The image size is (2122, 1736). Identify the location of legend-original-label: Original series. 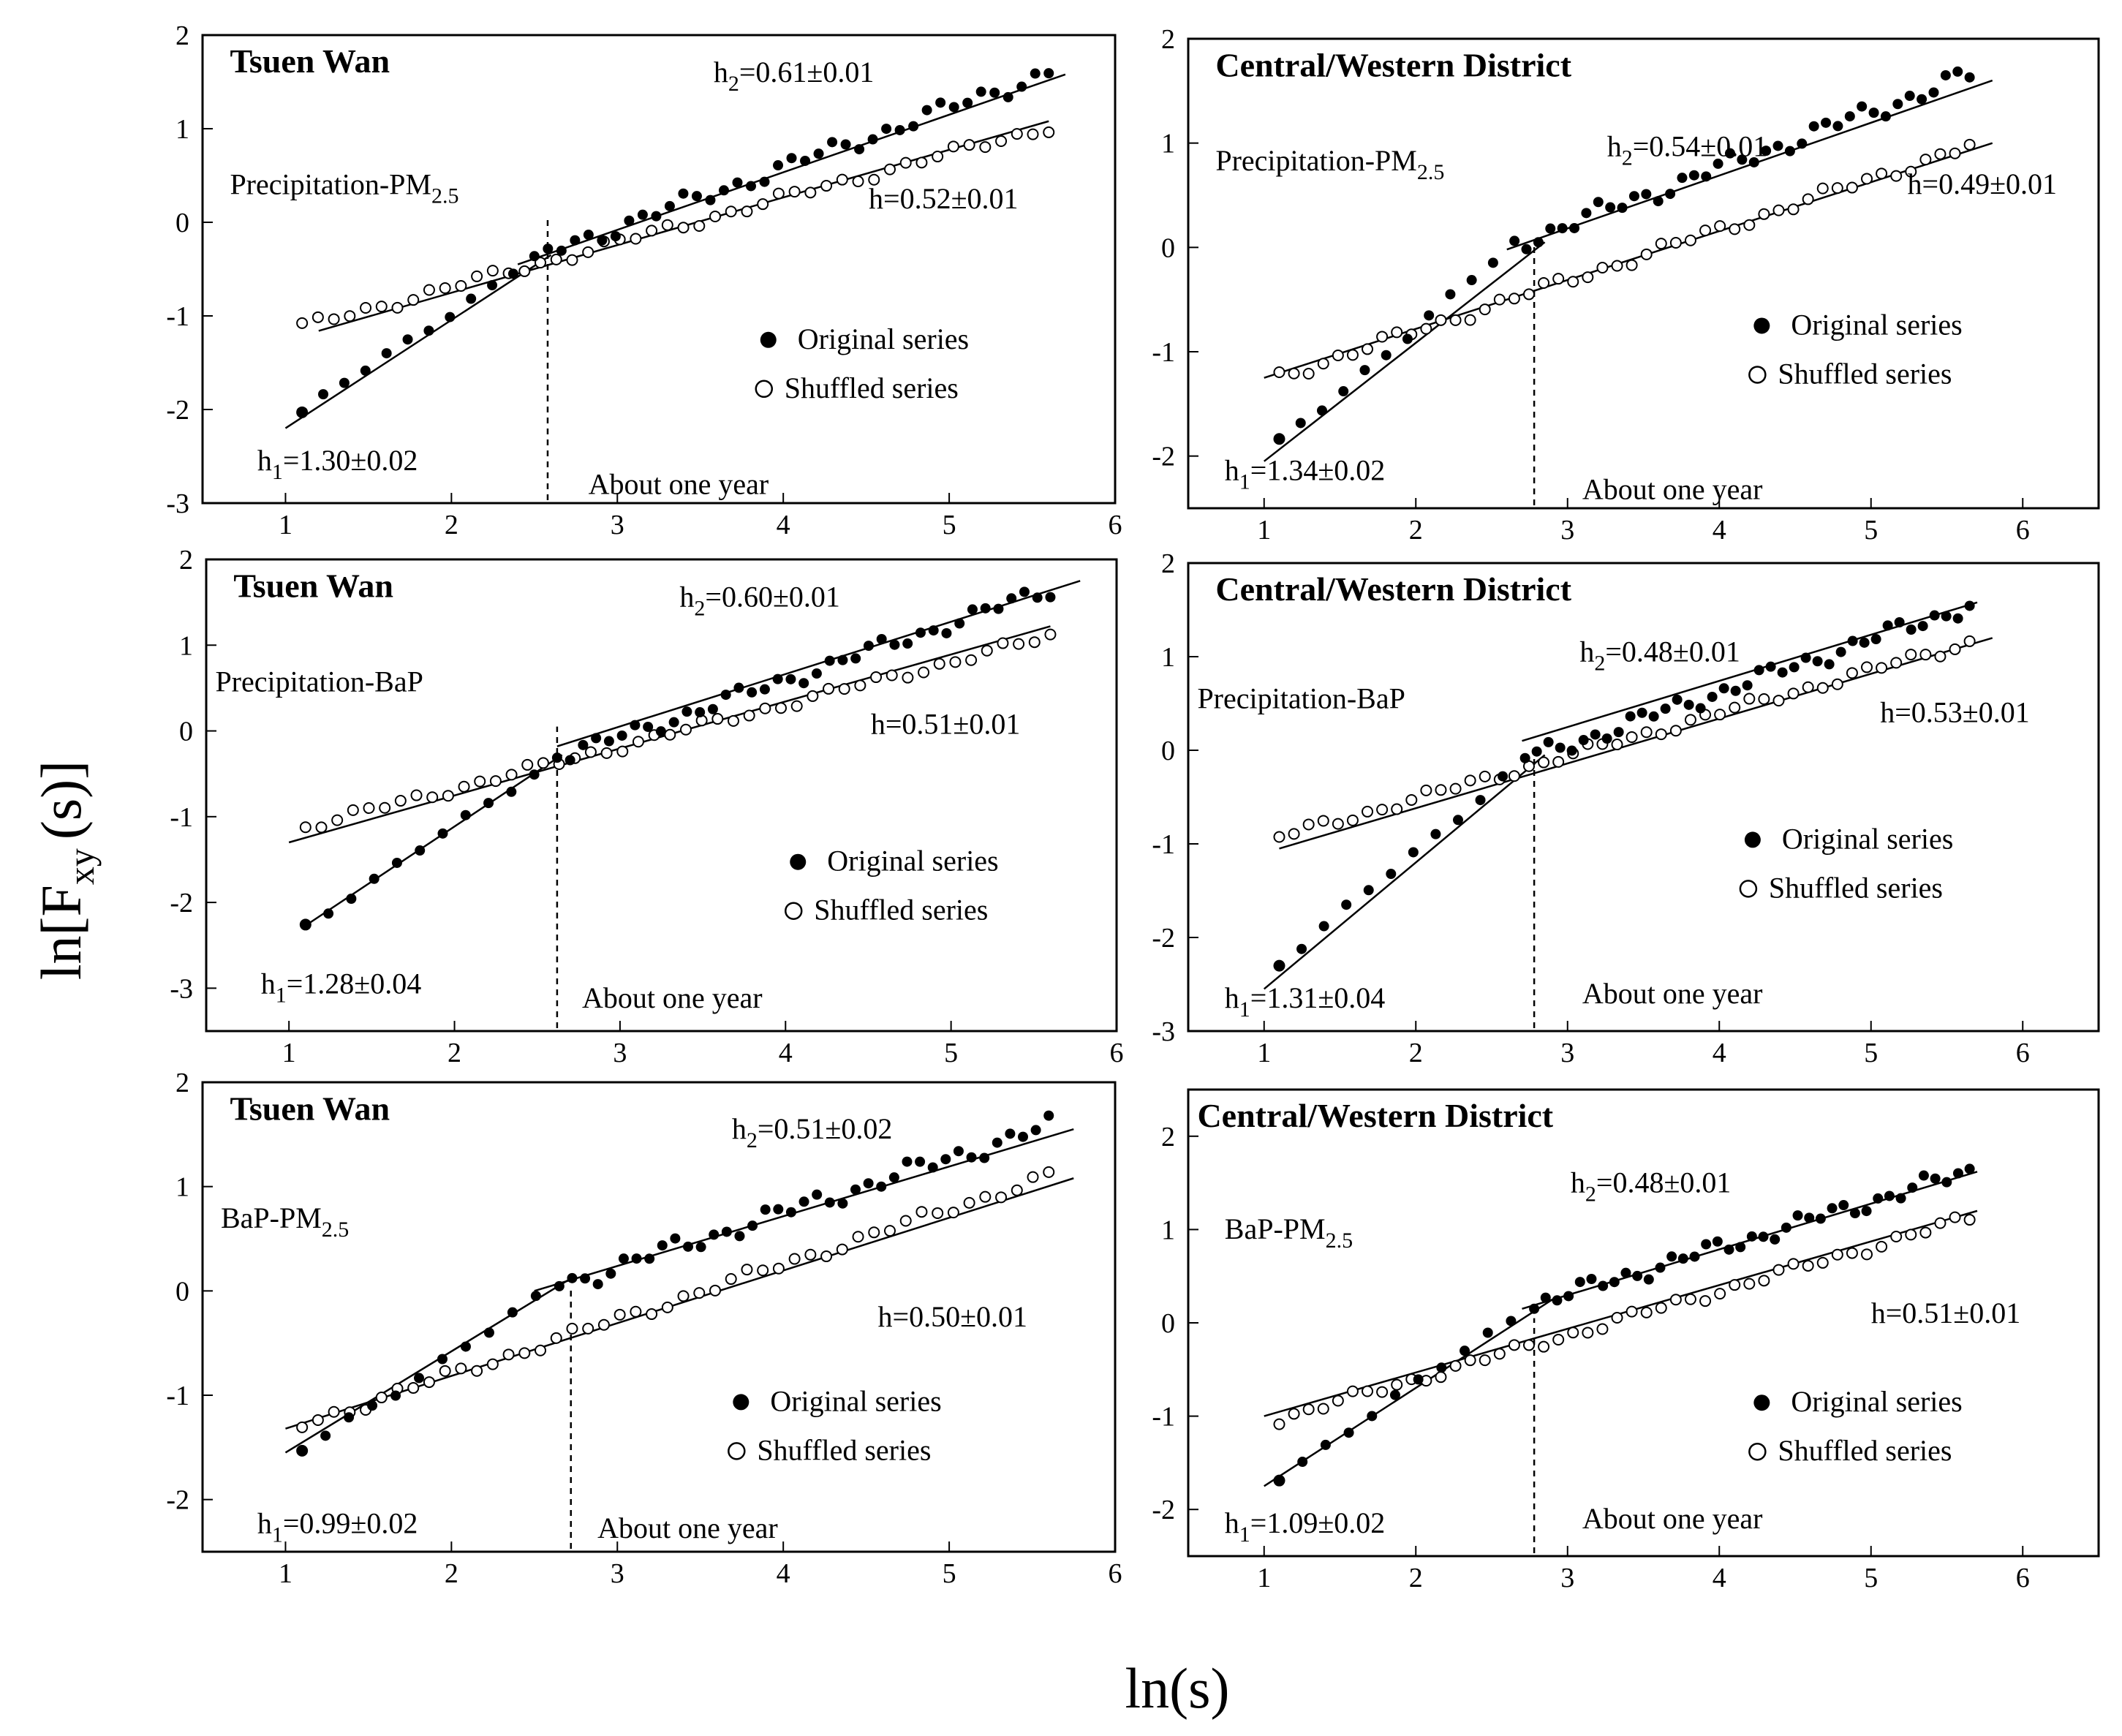
(883, 338).